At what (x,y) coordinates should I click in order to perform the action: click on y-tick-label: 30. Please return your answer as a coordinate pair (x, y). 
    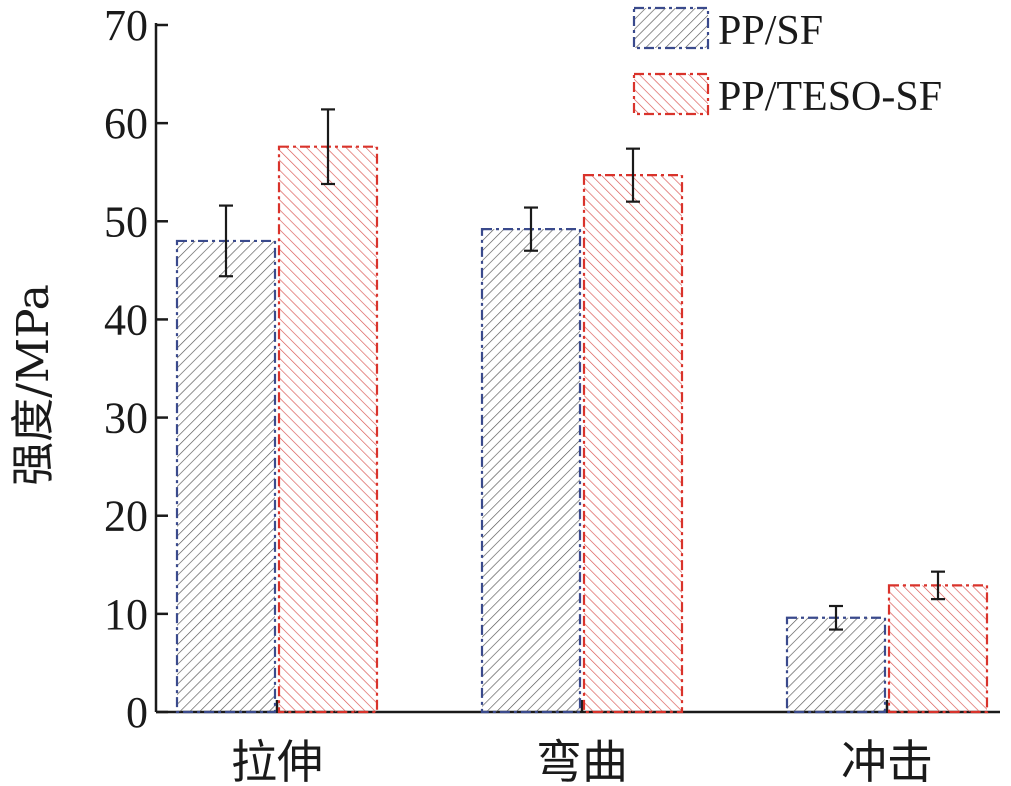
    Looking at the image, I should click on (126, 418).